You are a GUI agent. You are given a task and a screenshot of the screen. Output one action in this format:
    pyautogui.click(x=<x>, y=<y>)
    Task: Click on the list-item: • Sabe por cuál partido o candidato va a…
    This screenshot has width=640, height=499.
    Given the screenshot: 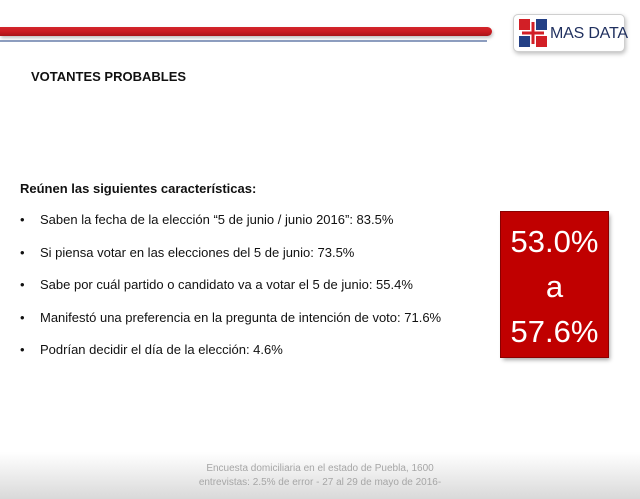 What is the action you would take?
    pyautogui.click(x=230, y=293)
    